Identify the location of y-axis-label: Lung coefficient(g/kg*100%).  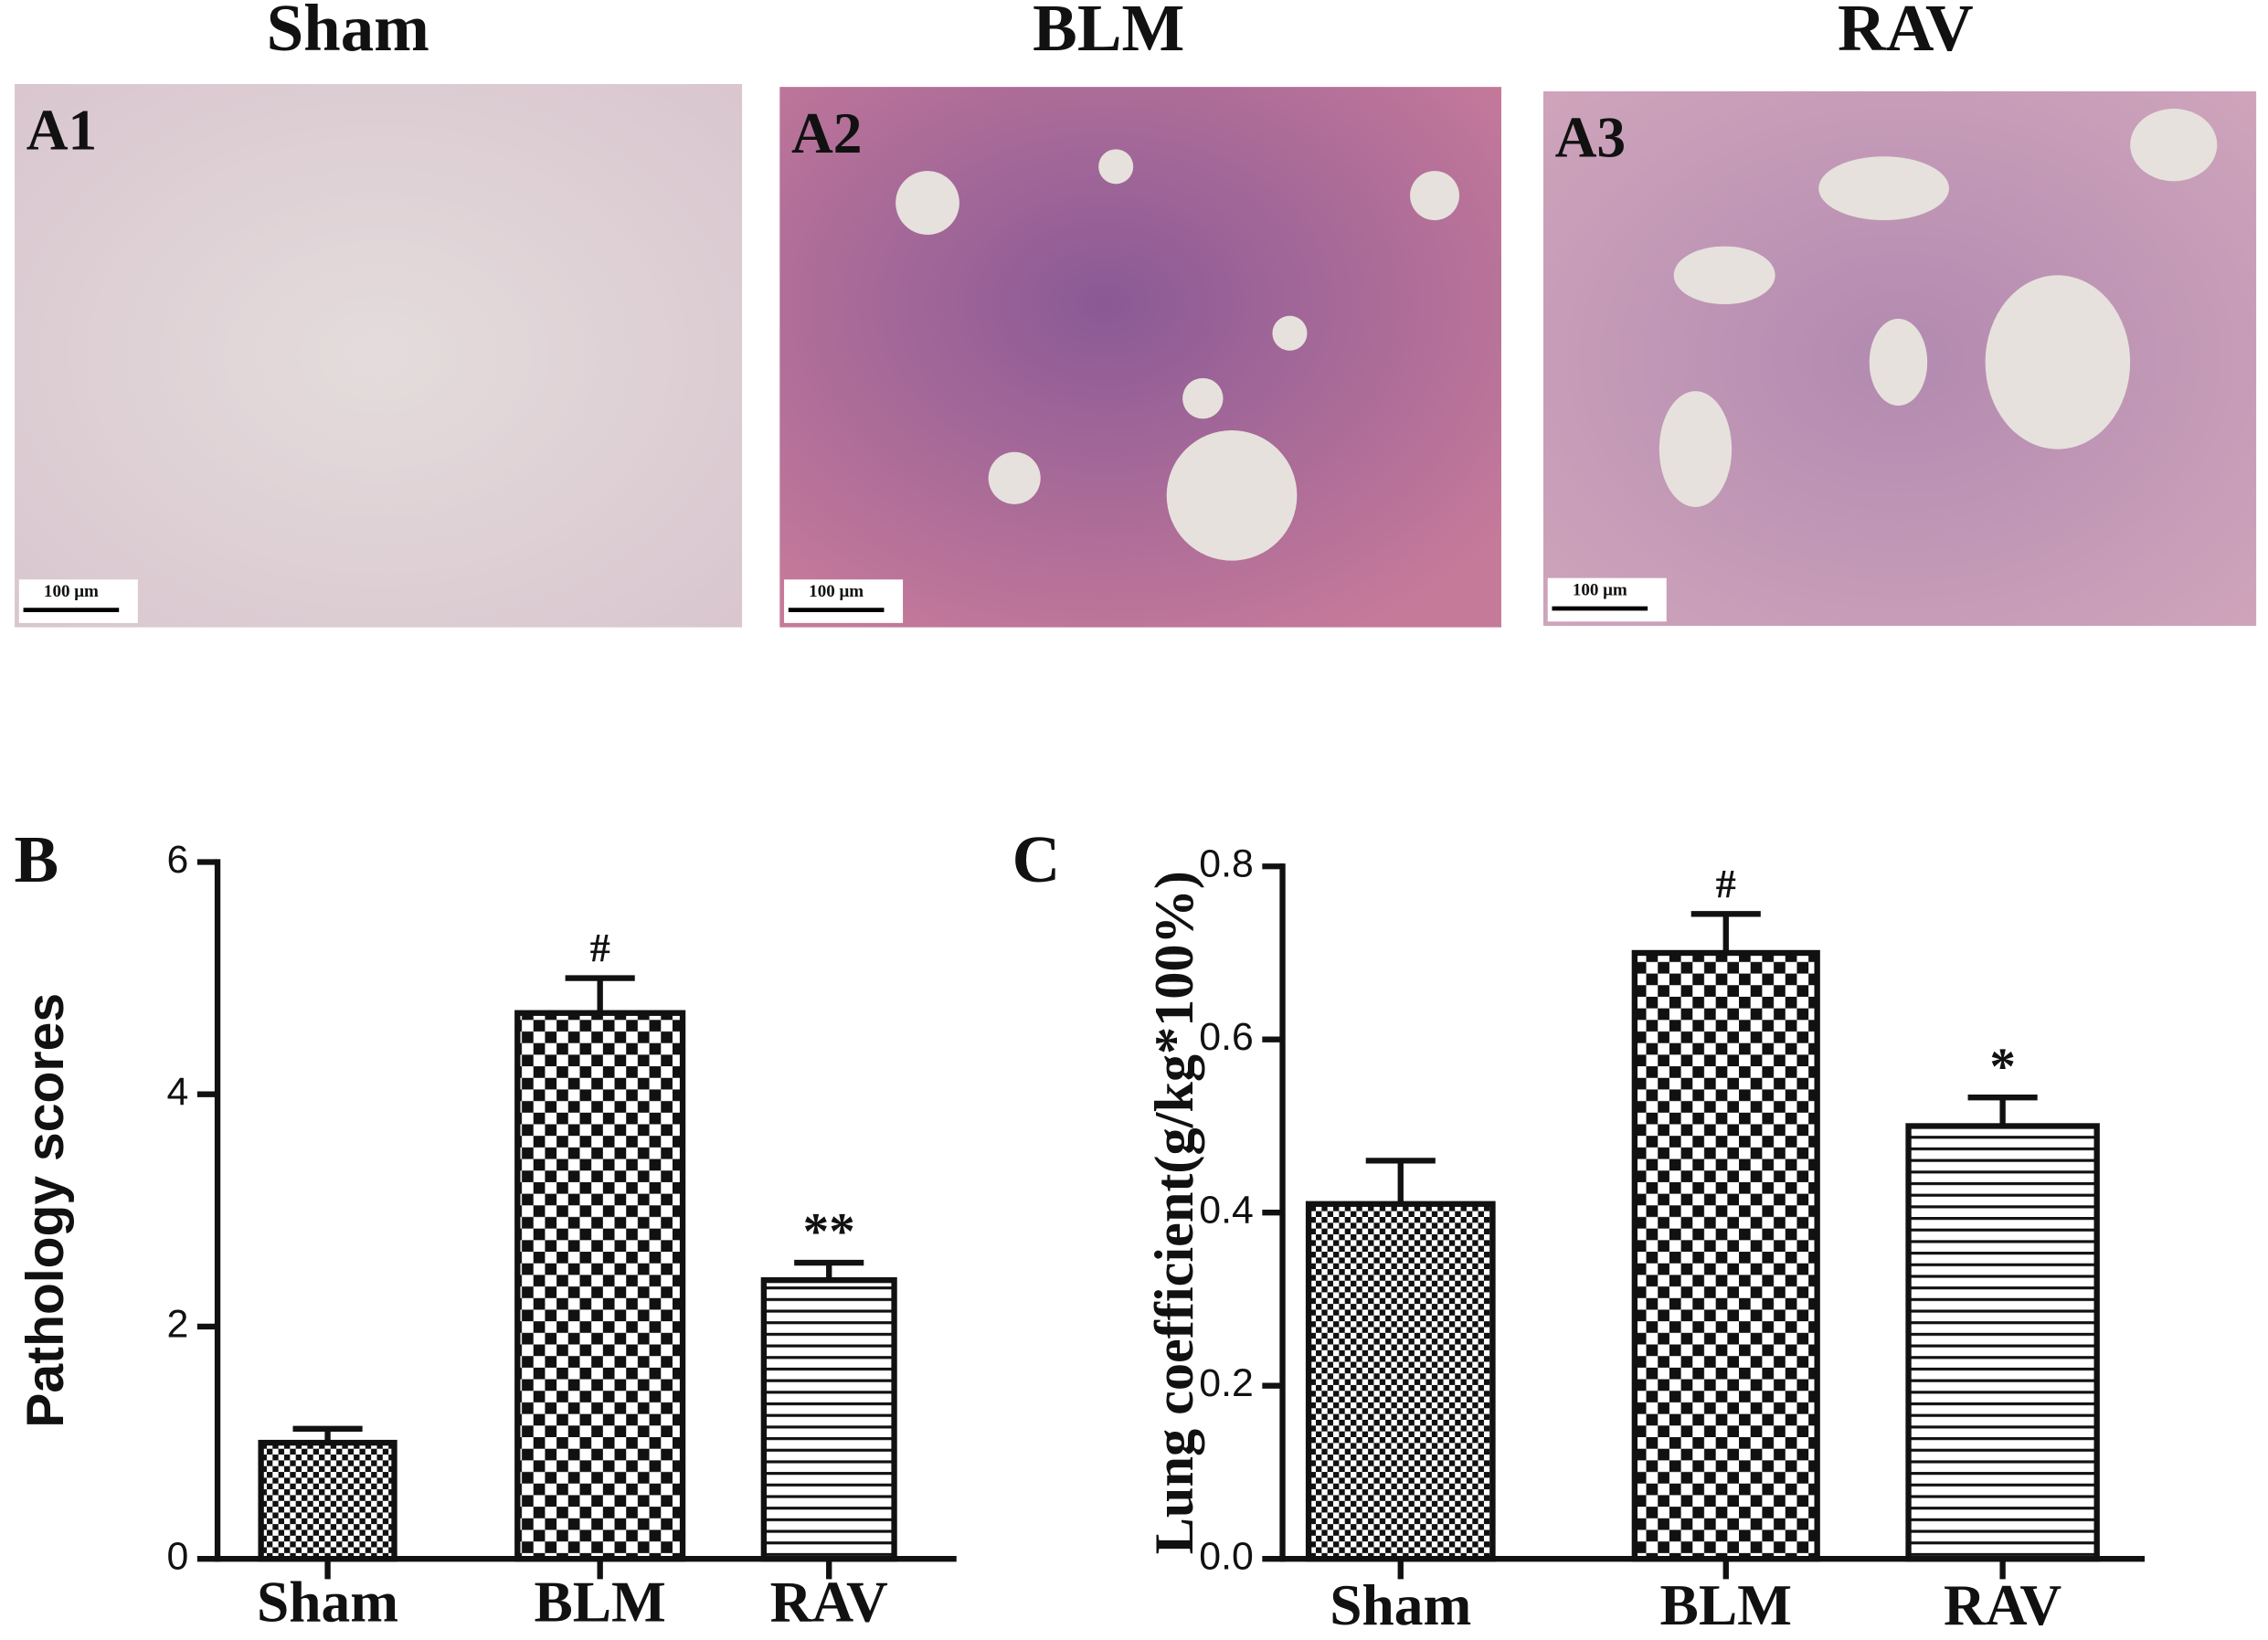
(1174, 1212).